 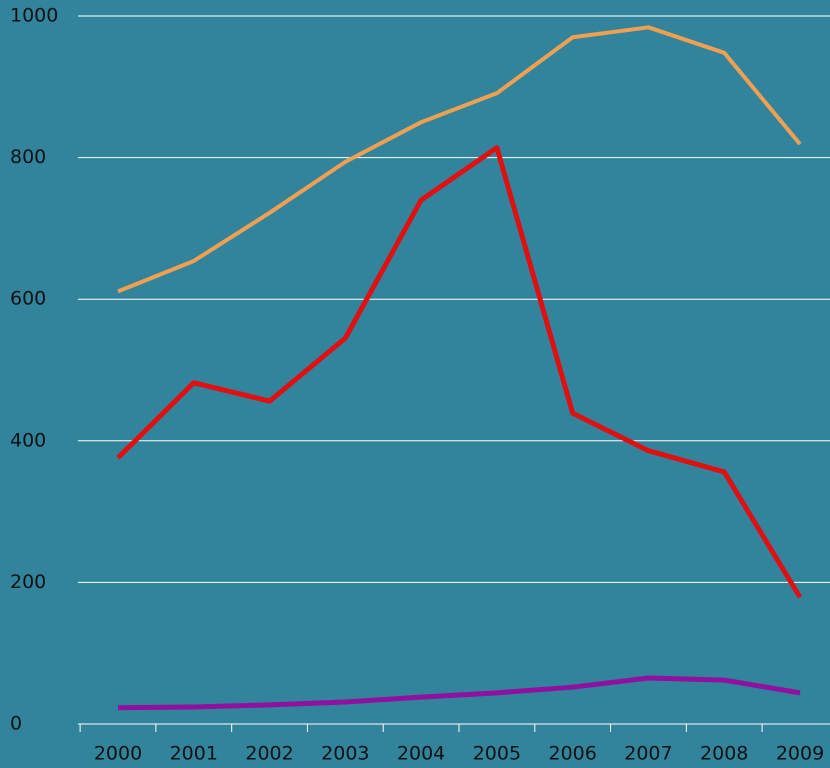 What do you see at coordinates (34, 16) in the screenshot?
I see `y-tick-label: 1000` at bounding box center [34, 16].